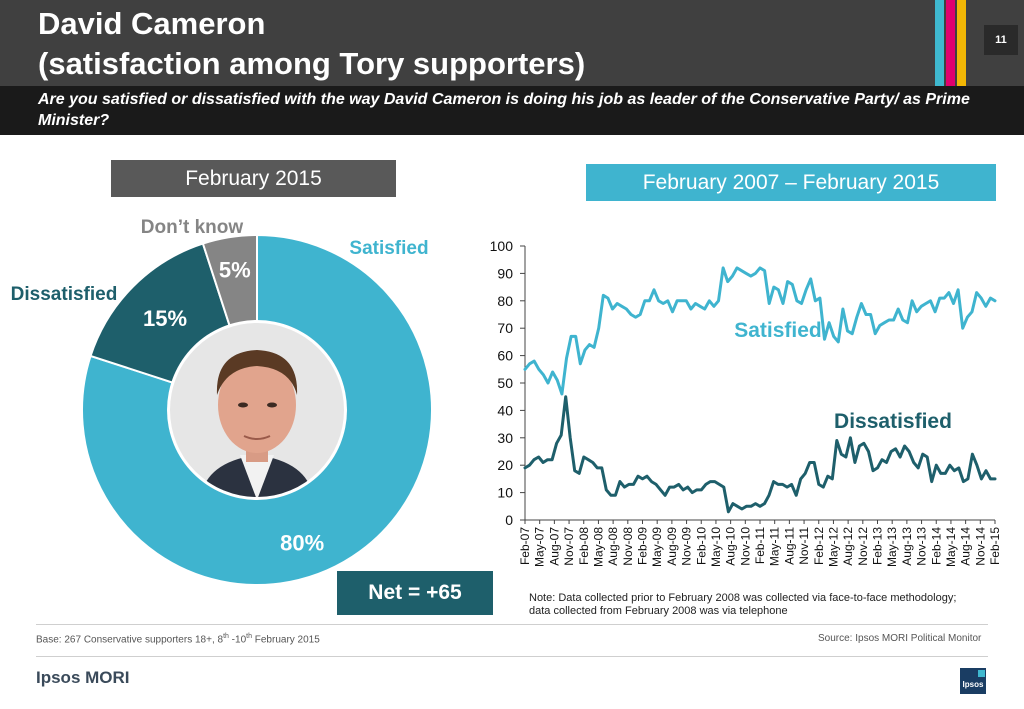 The image size is (1024, 709). I want to click on y-tick-label: 40, so click(505, 410).